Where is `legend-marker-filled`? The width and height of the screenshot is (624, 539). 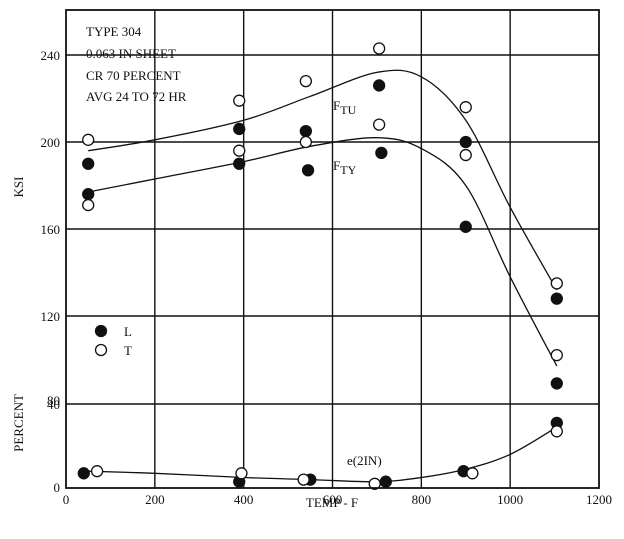 legend-marker-filled is located at coordinates (101, 331).